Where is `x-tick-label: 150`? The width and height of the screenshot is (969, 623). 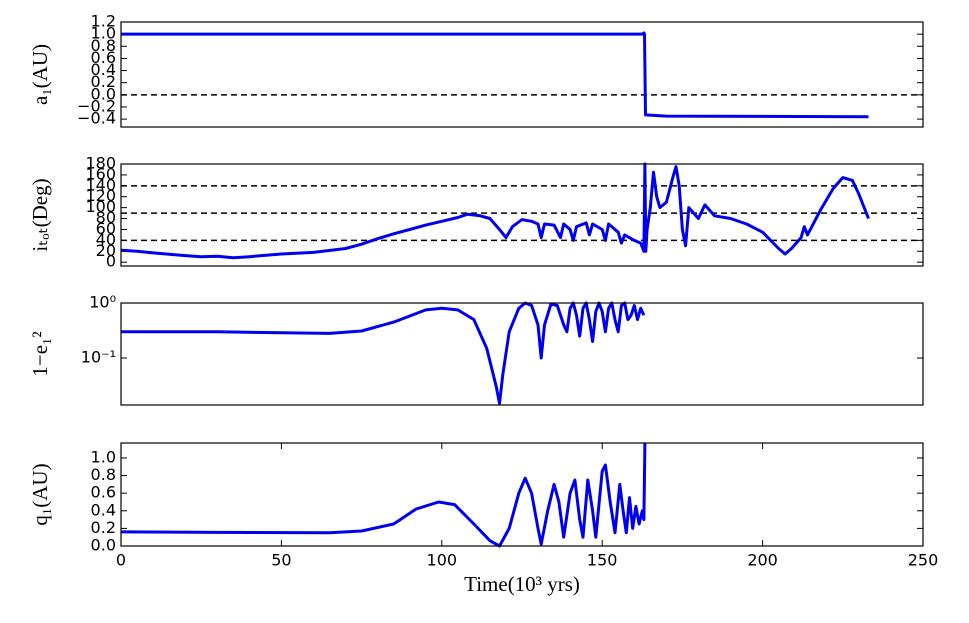
x-tick-label: 150 is located at coordinates (602, 560).